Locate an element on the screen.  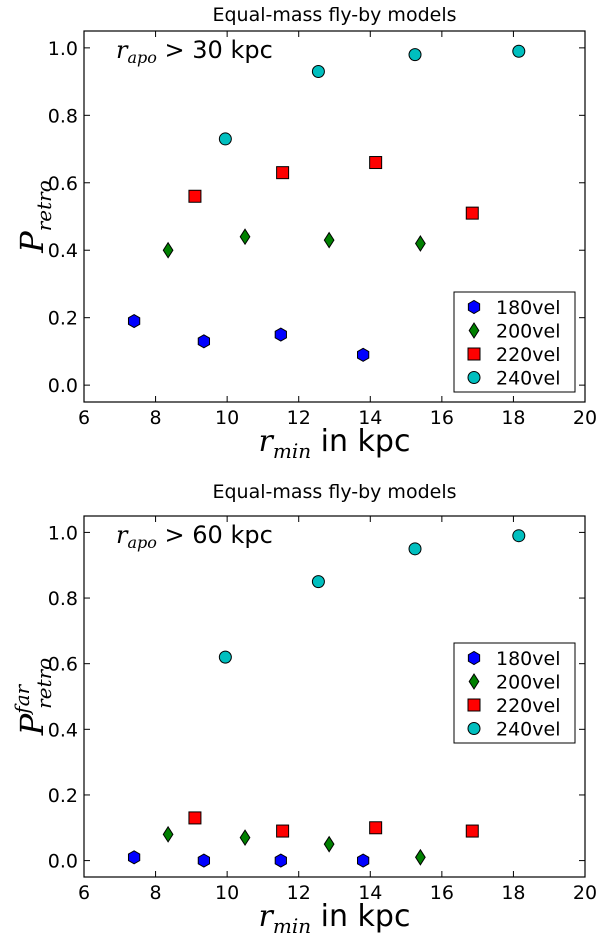
legend-marker-240vel is located at coordinates (474, 377).